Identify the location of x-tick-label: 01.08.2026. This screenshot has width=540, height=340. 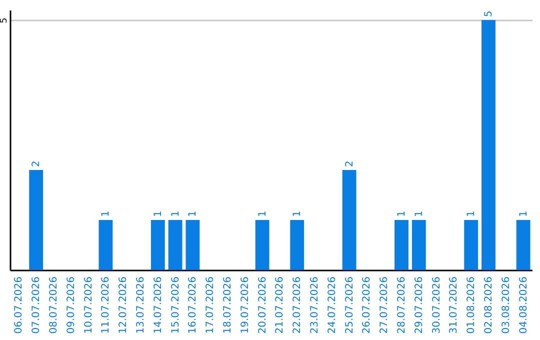
(472, 305).